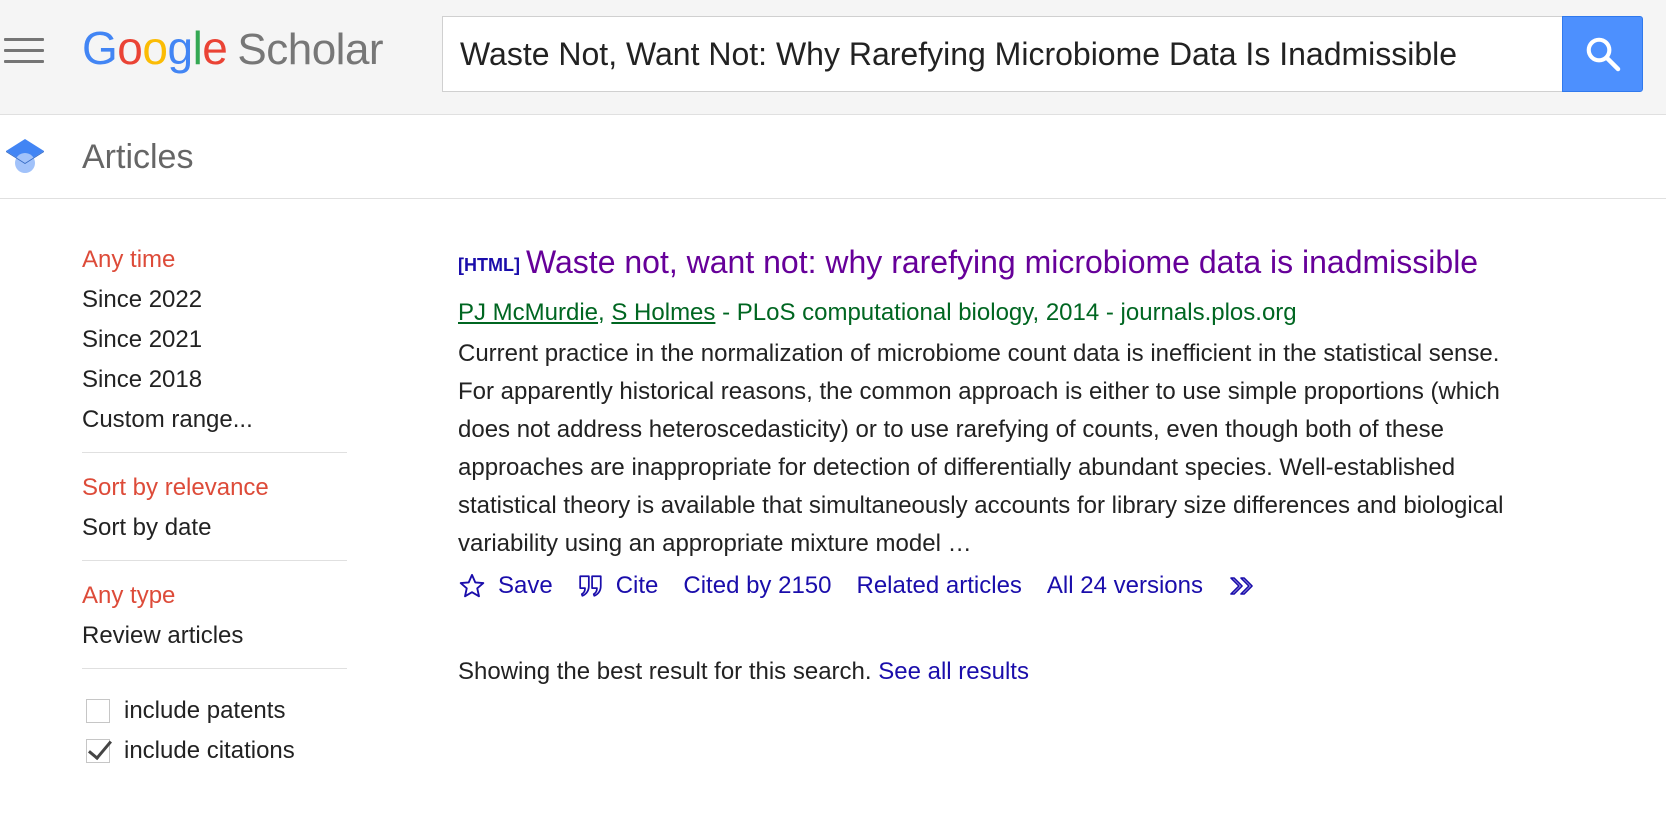  What do you see at coordinates (142, 339) in the screenshot?
I see `filter-since-2021: Since 2021` at bounding box center [142, 339].